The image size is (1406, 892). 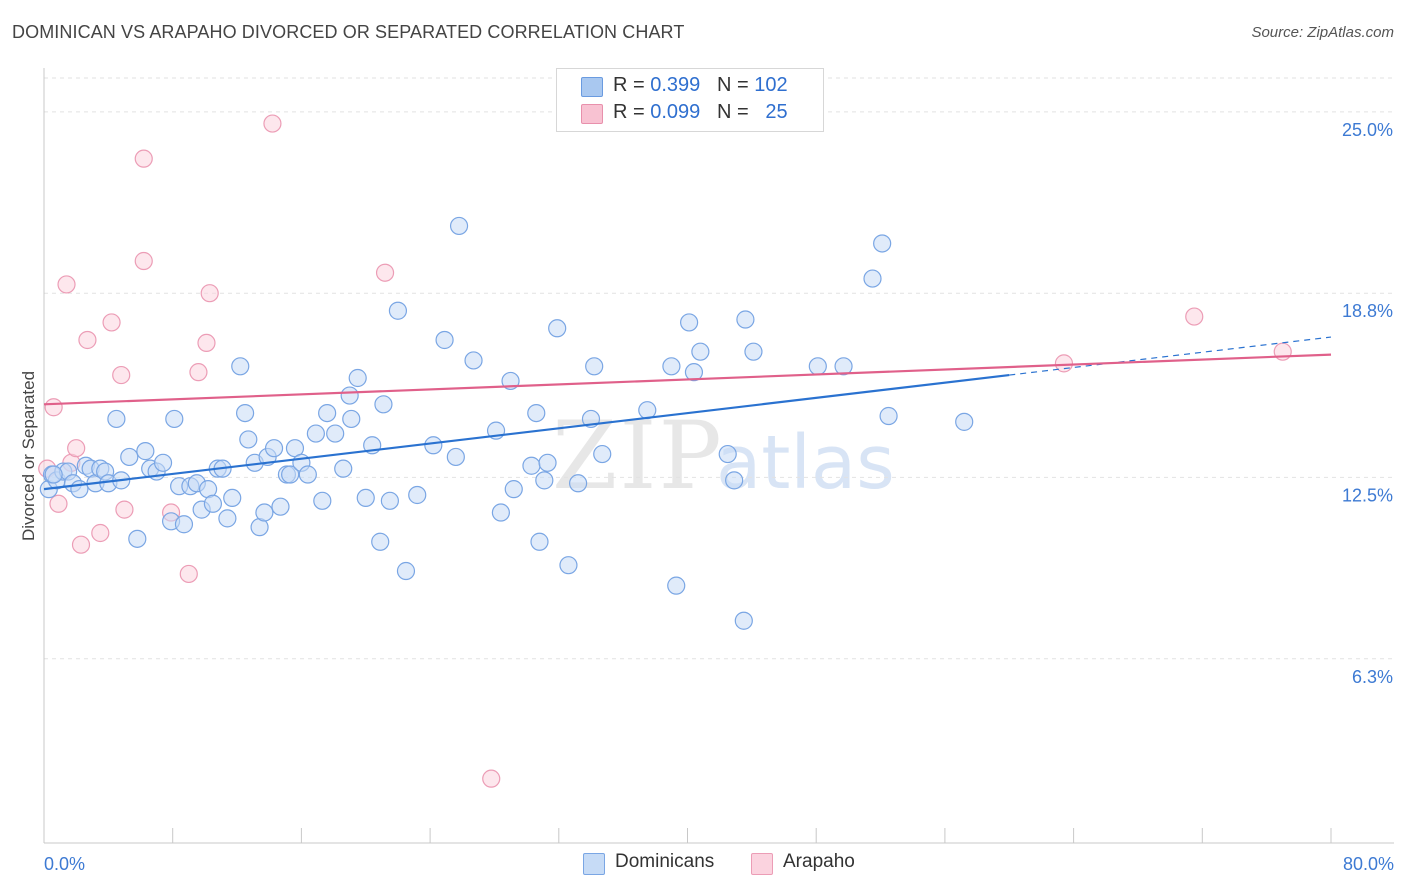 I want to click on source-label: Source: ZipAtlas.com, so click(x=1322, y=32).